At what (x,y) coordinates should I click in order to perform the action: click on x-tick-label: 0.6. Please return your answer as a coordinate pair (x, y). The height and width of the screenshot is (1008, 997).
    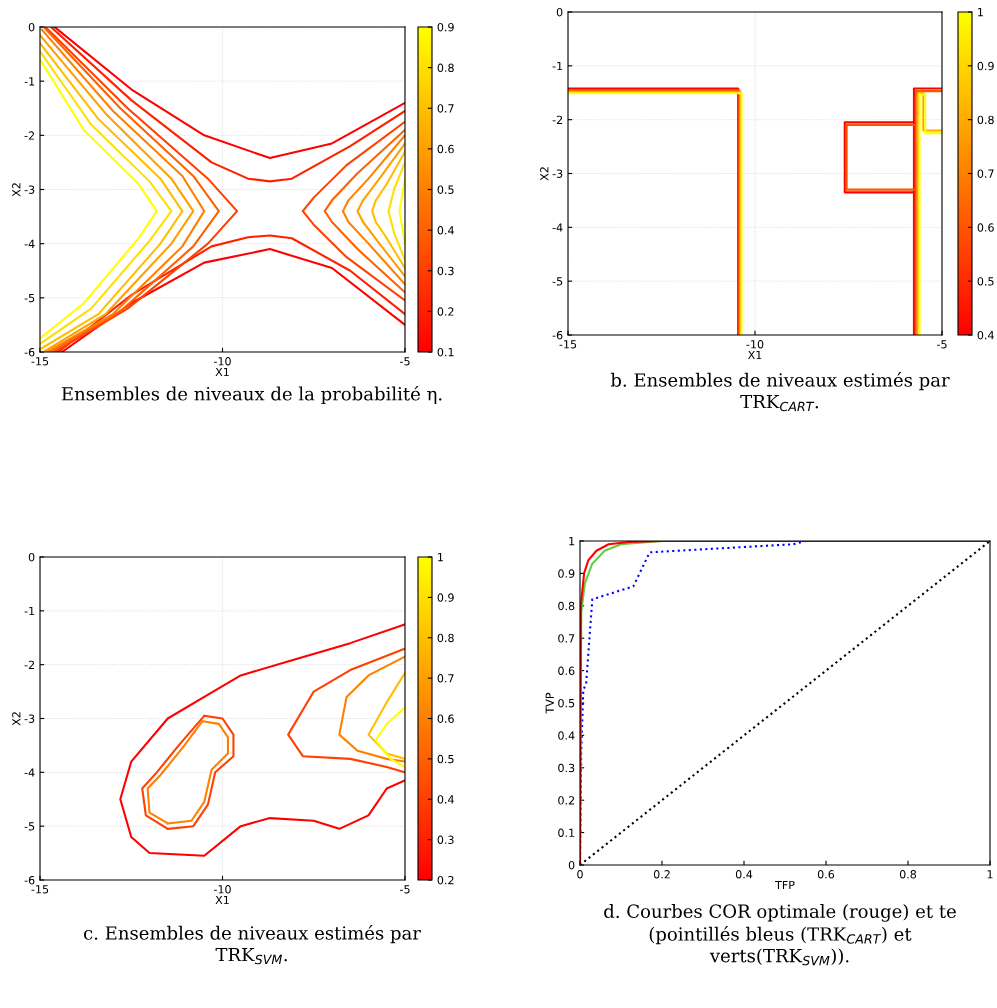
    Looking at the image, I should click on (826, 874).